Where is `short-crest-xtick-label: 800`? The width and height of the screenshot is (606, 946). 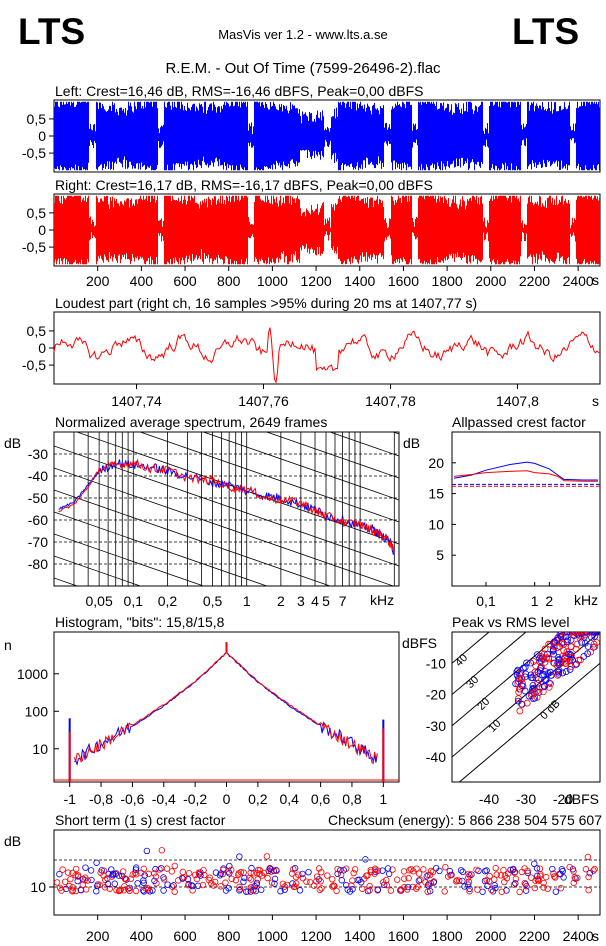 short-crest-xtick-label: 800 is located at coordinates (229, 936).